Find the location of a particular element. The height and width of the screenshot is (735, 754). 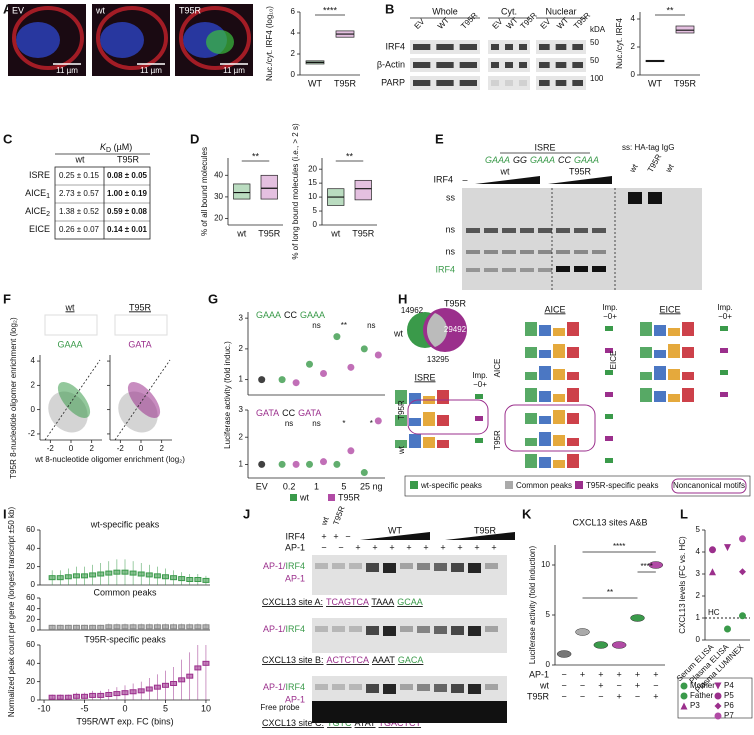

complex-label: AP-1 is located at coordinates (295, 578).